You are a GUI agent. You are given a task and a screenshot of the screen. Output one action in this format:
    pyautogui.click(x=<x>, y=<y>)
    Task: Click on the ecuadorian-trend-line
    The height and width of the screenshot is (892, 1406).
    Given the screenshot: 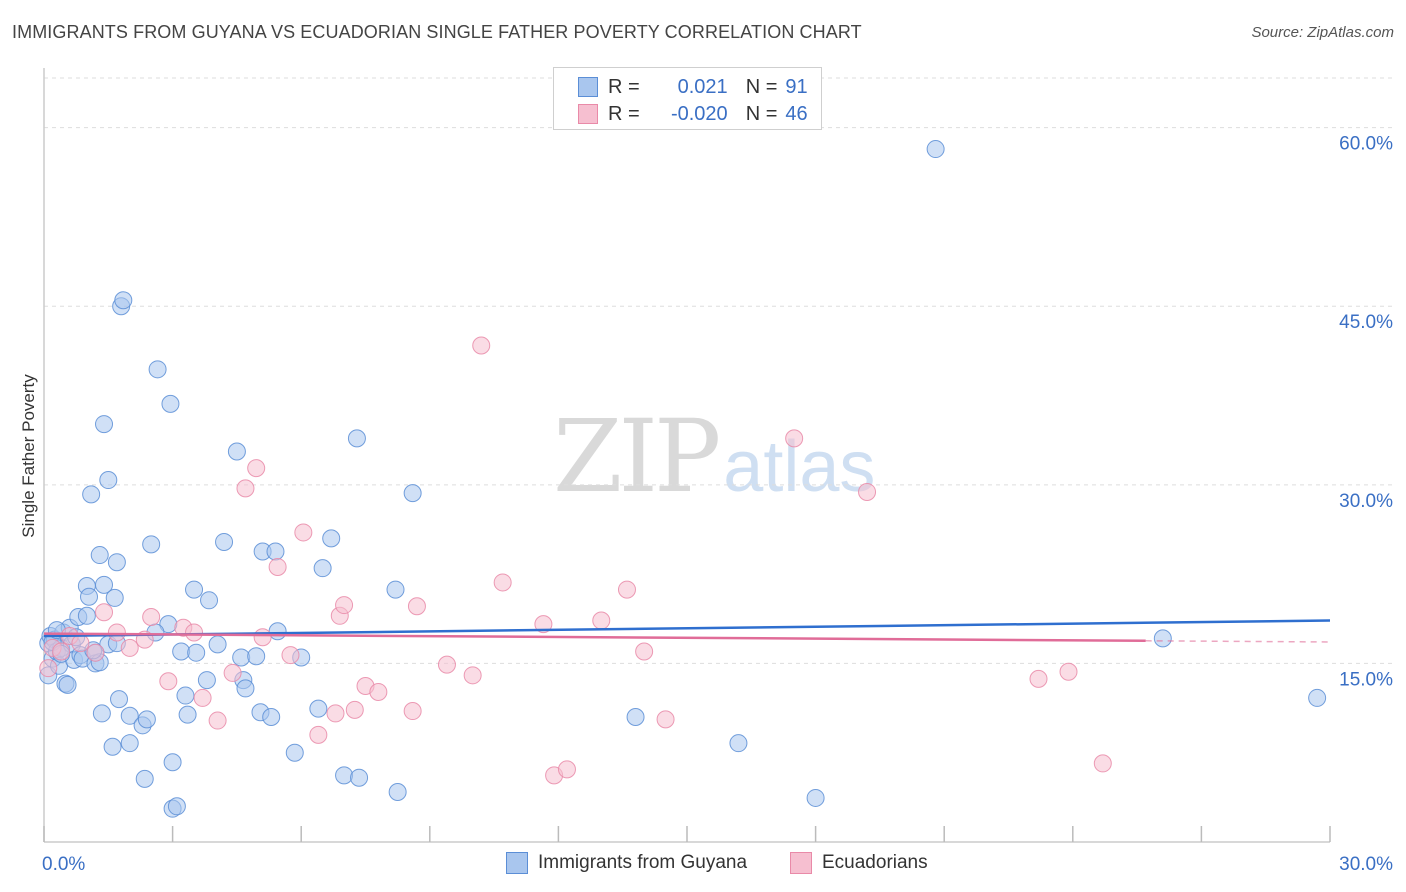 What is the action you would take?
    pyautogui.click(x=594, y=637)
    